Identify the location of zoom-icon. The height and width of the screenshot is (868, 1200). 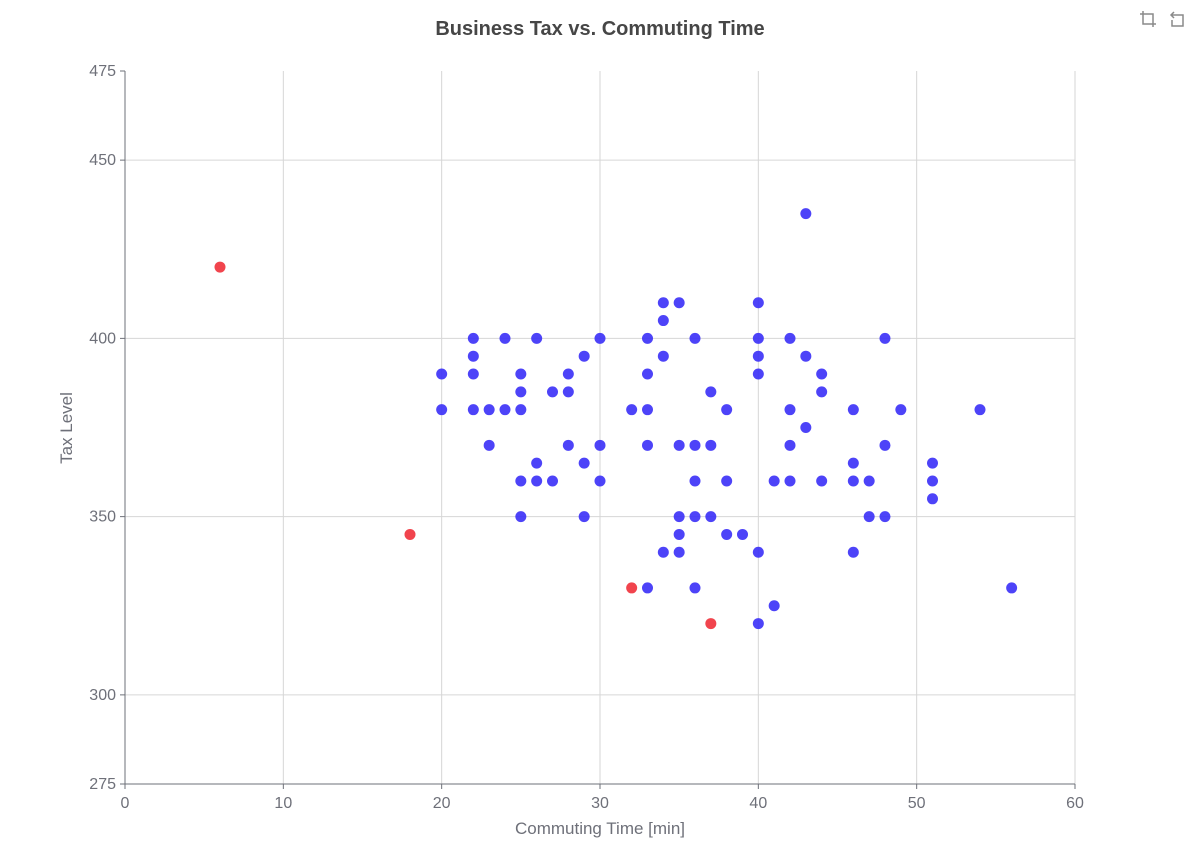
(1148, 19).